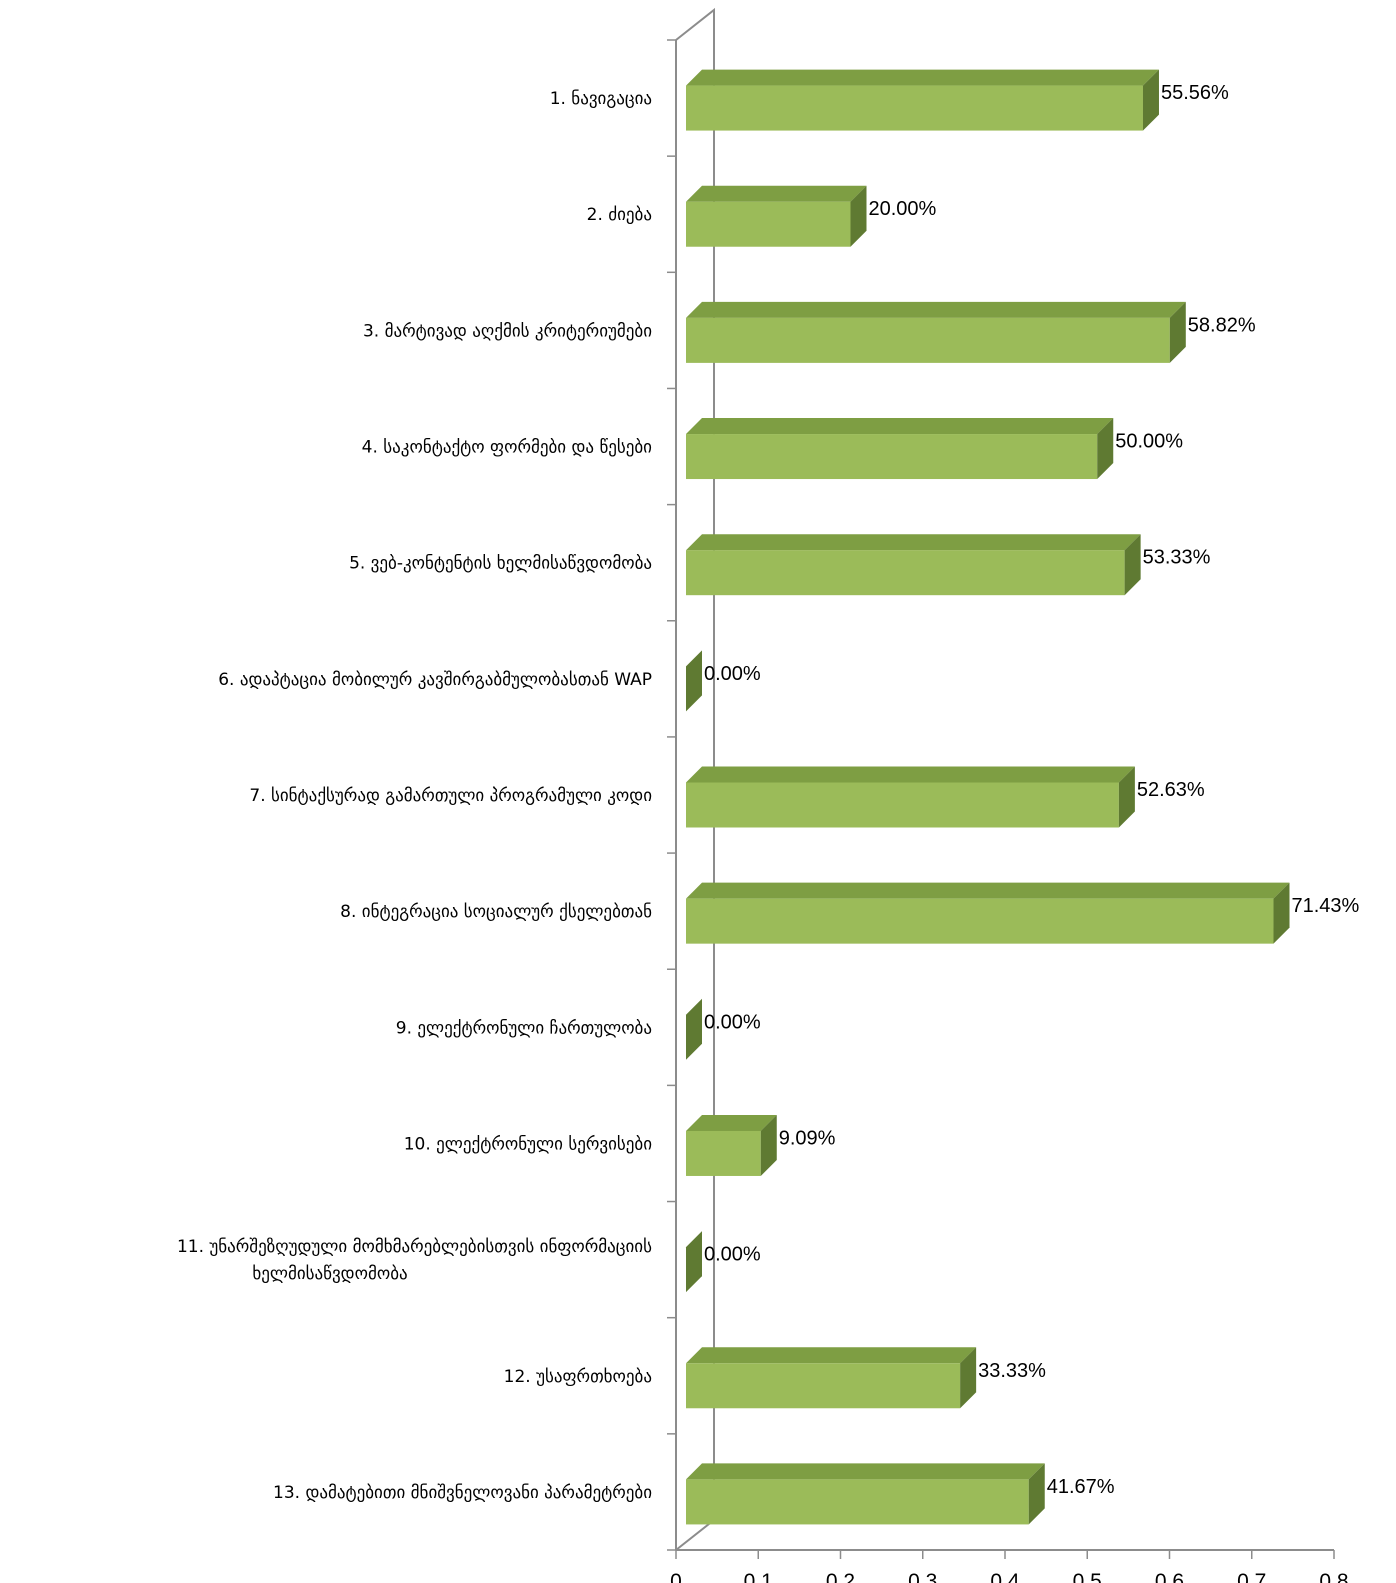 This screenshot has width=1396, height=1583. Describe the element at coordinates (1251, 1576) in the screenshot. I see `x-tick-label: 0.7` at that location.